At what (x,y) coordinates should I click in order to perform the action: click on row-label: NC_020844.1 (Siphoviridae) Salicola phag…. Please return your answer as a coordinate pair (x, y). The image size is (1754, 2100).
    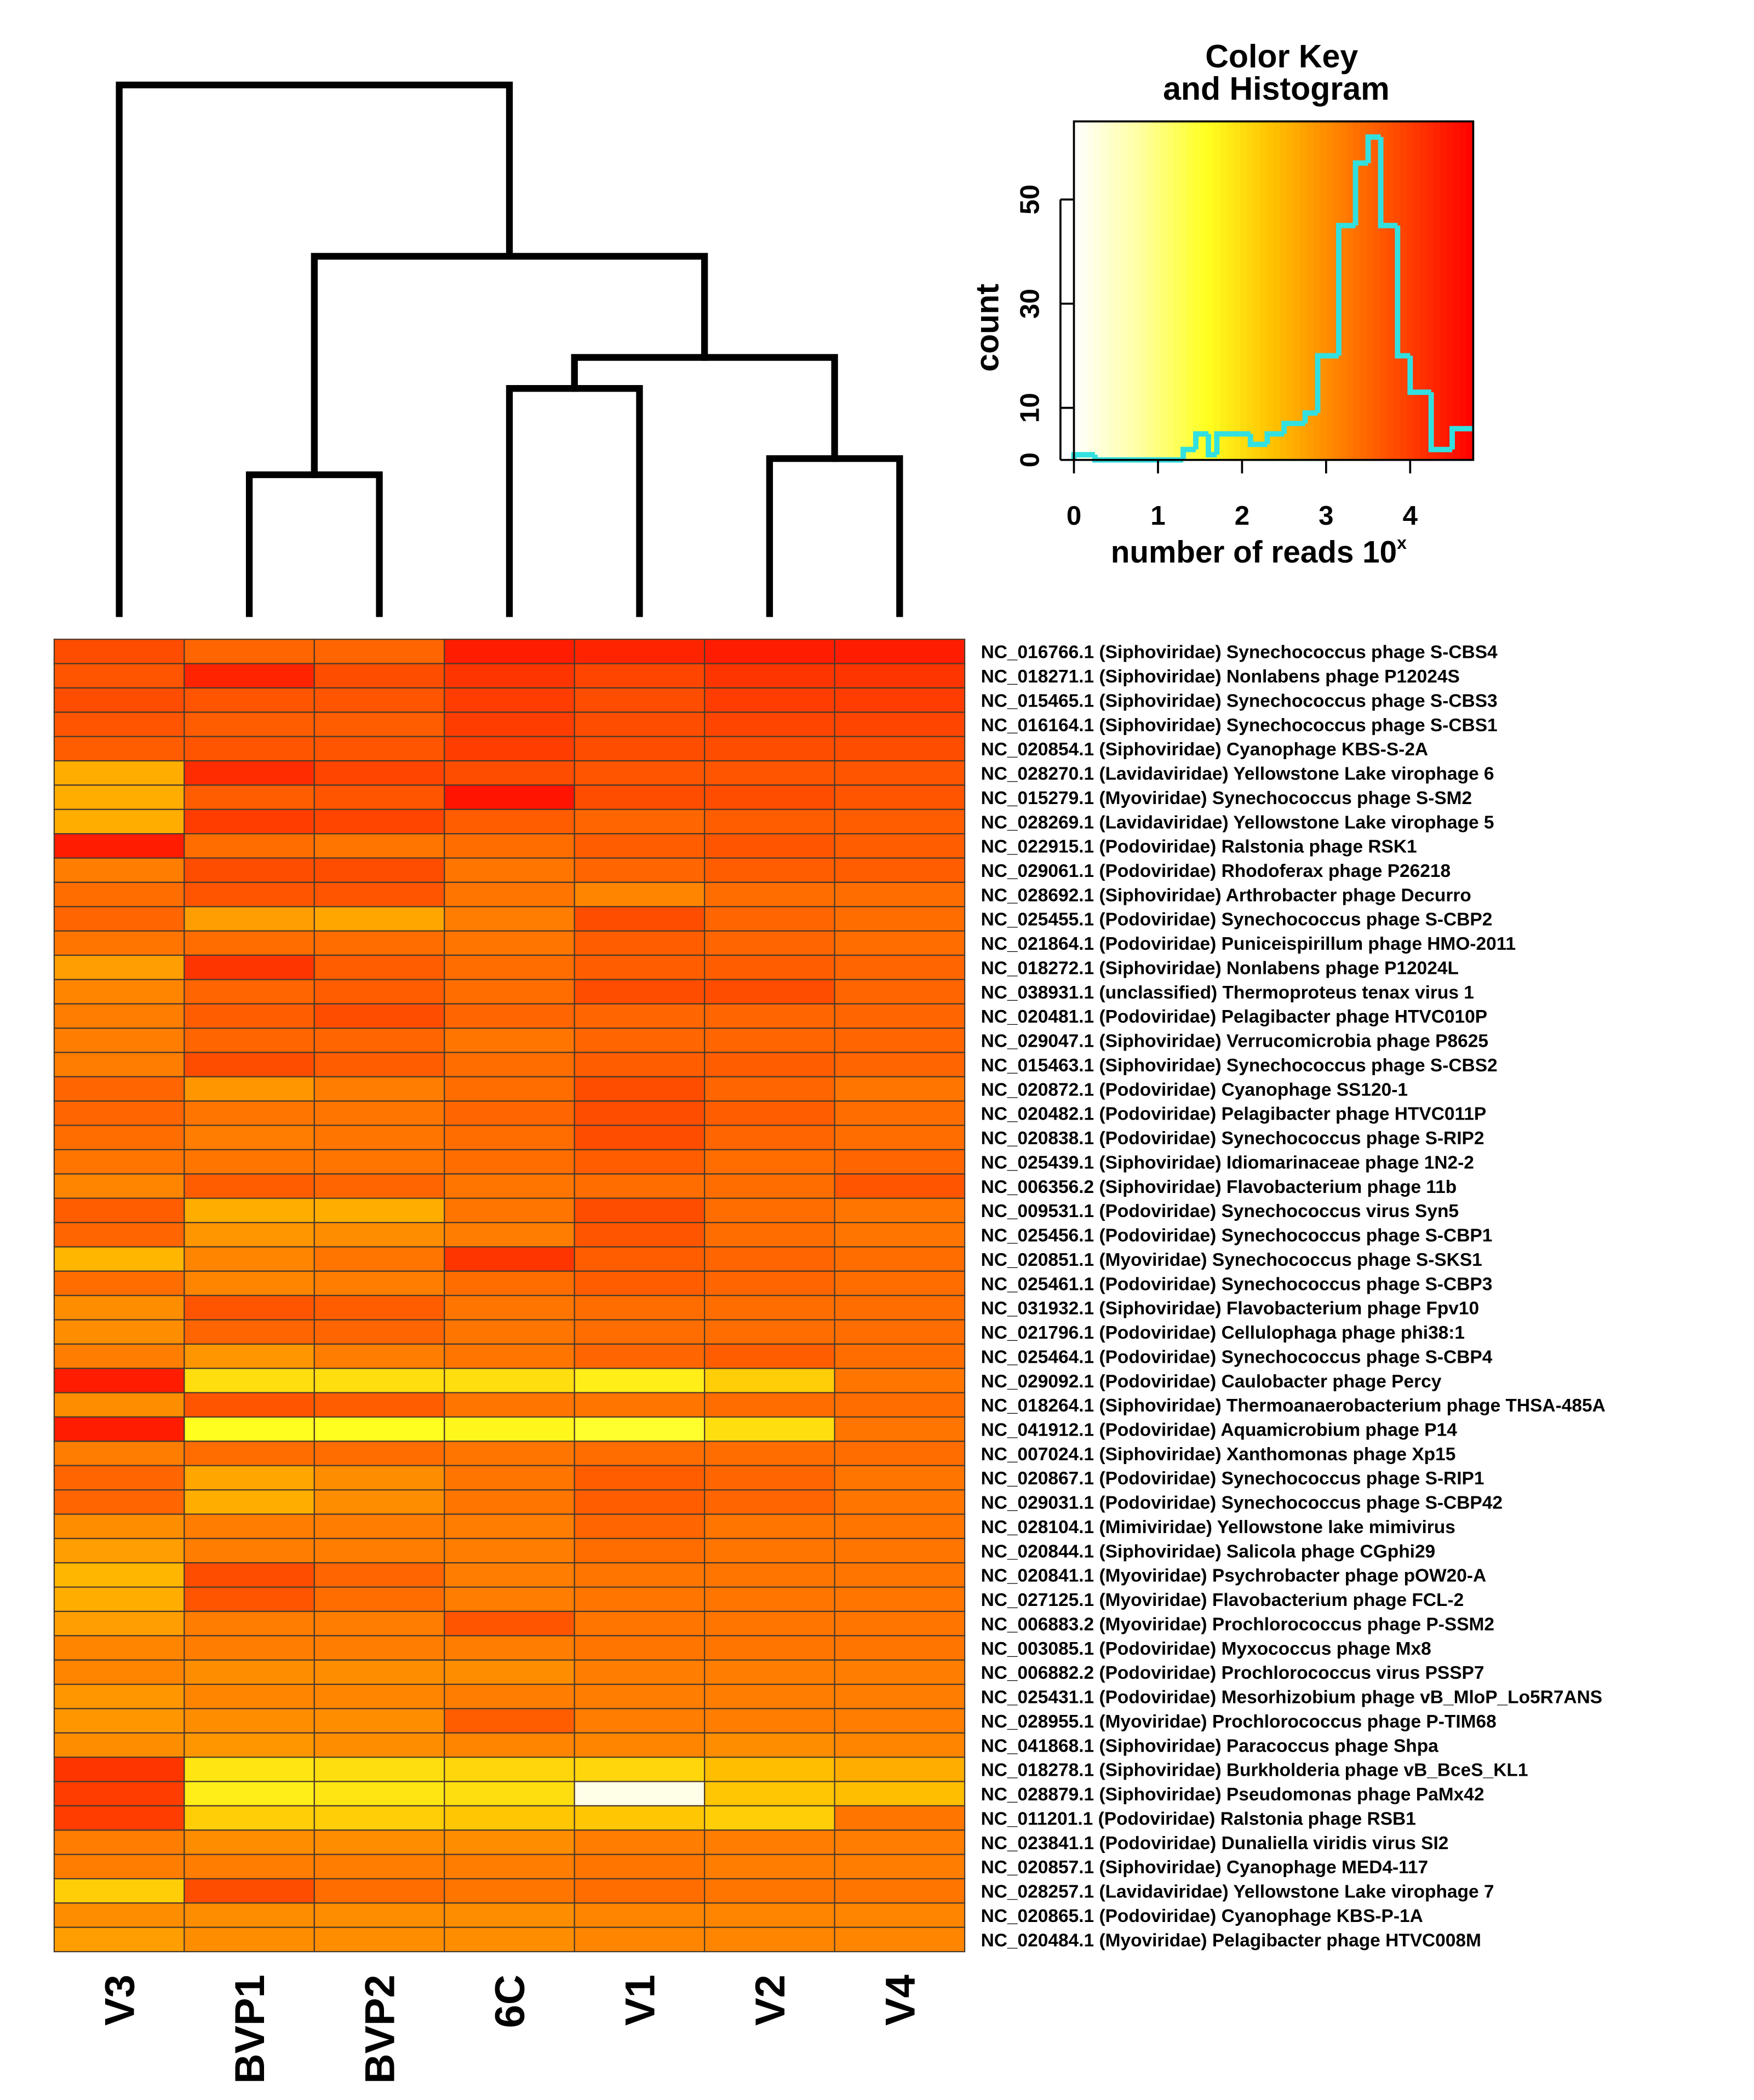
    Looking at the image, I should click on (1208, 1551).